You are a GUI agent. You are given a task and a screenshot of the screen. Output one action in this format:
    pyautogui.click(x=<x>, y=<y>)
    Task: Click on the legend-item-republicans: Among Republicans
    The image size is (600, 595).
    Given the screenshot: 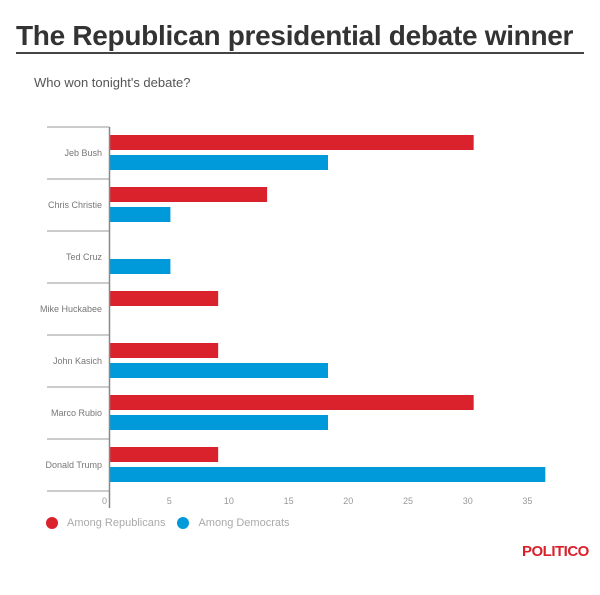 What is the action you would take?
    pyautogui.click(x=105, y=523)
    